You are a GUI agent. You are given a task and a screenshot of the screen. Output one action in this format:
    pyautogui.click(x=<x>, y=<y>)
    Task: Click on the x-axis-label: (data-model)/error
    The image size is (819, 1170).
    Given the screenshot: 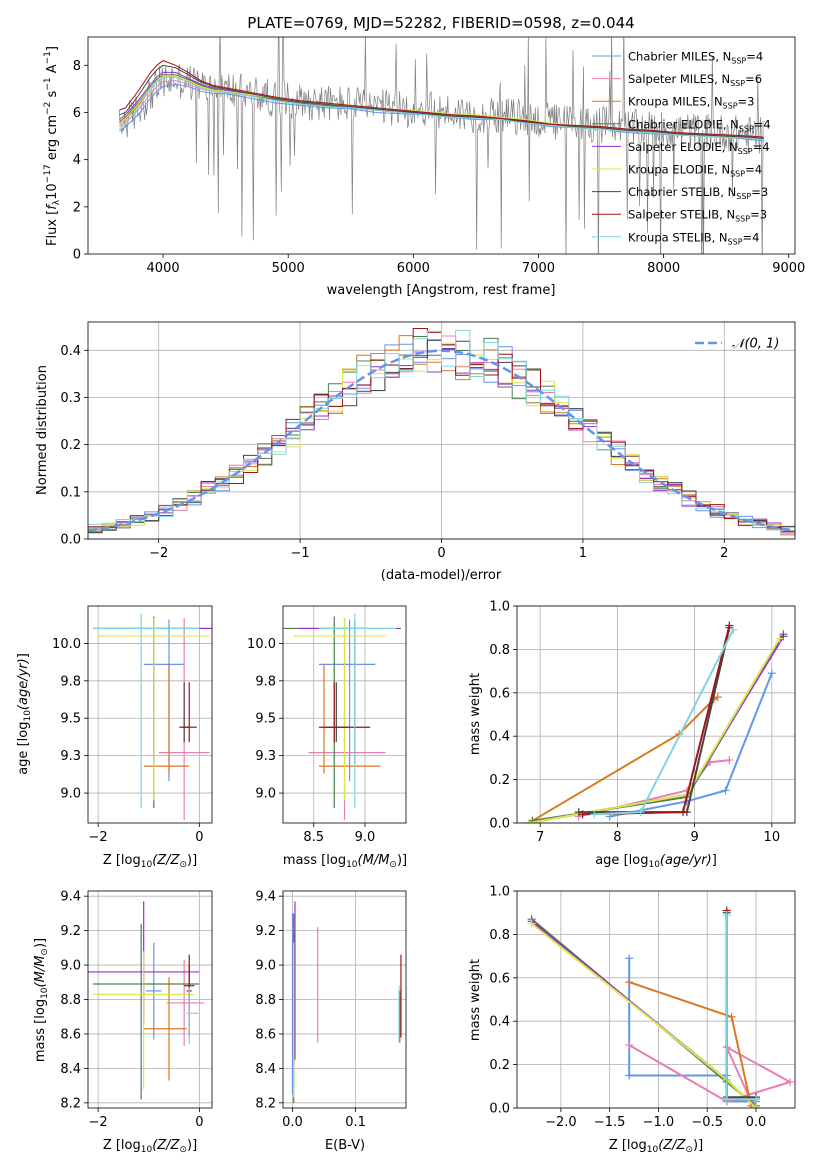 What is the action you would take?
    pyautogui.click(x=441, y=575)
    